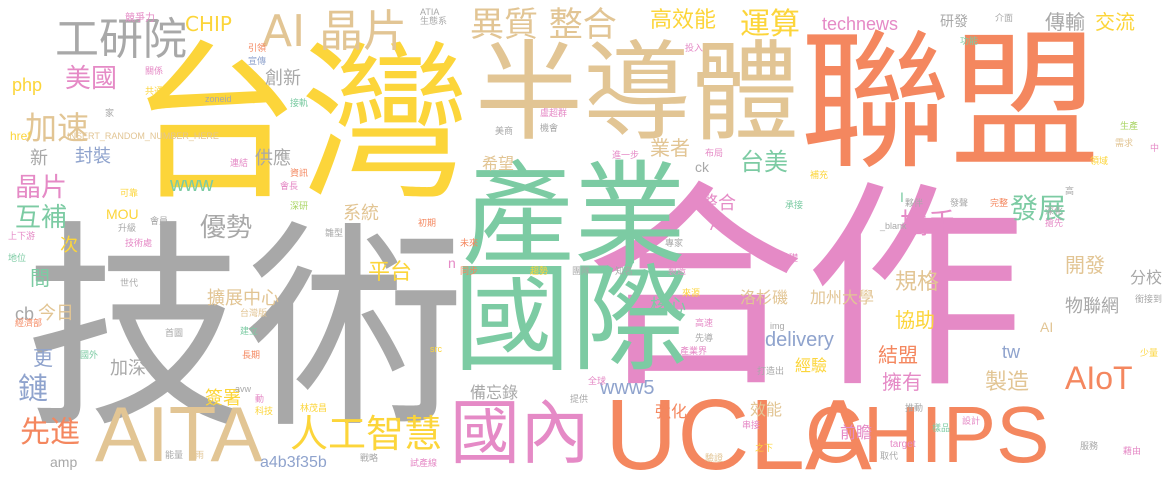  Describe the element at coordinates (1085, 265) in the screenshot. I see `word-kaifa: 開發` at that location.